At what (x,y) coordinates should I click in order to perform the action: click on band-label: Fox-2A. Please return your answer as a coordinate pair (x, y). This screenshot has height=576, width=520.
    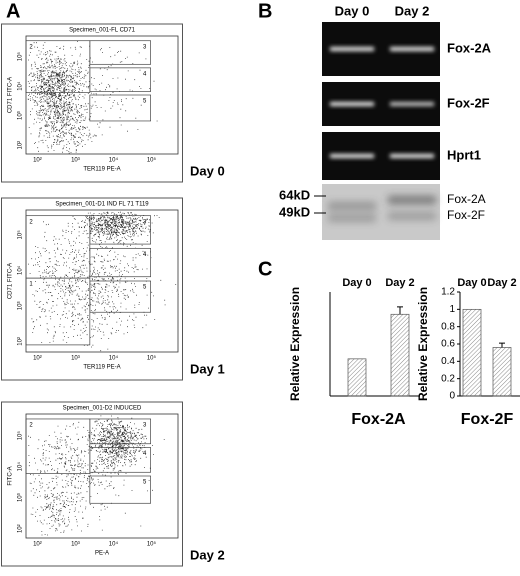
    Looking at the image, I should click on (466, 199).